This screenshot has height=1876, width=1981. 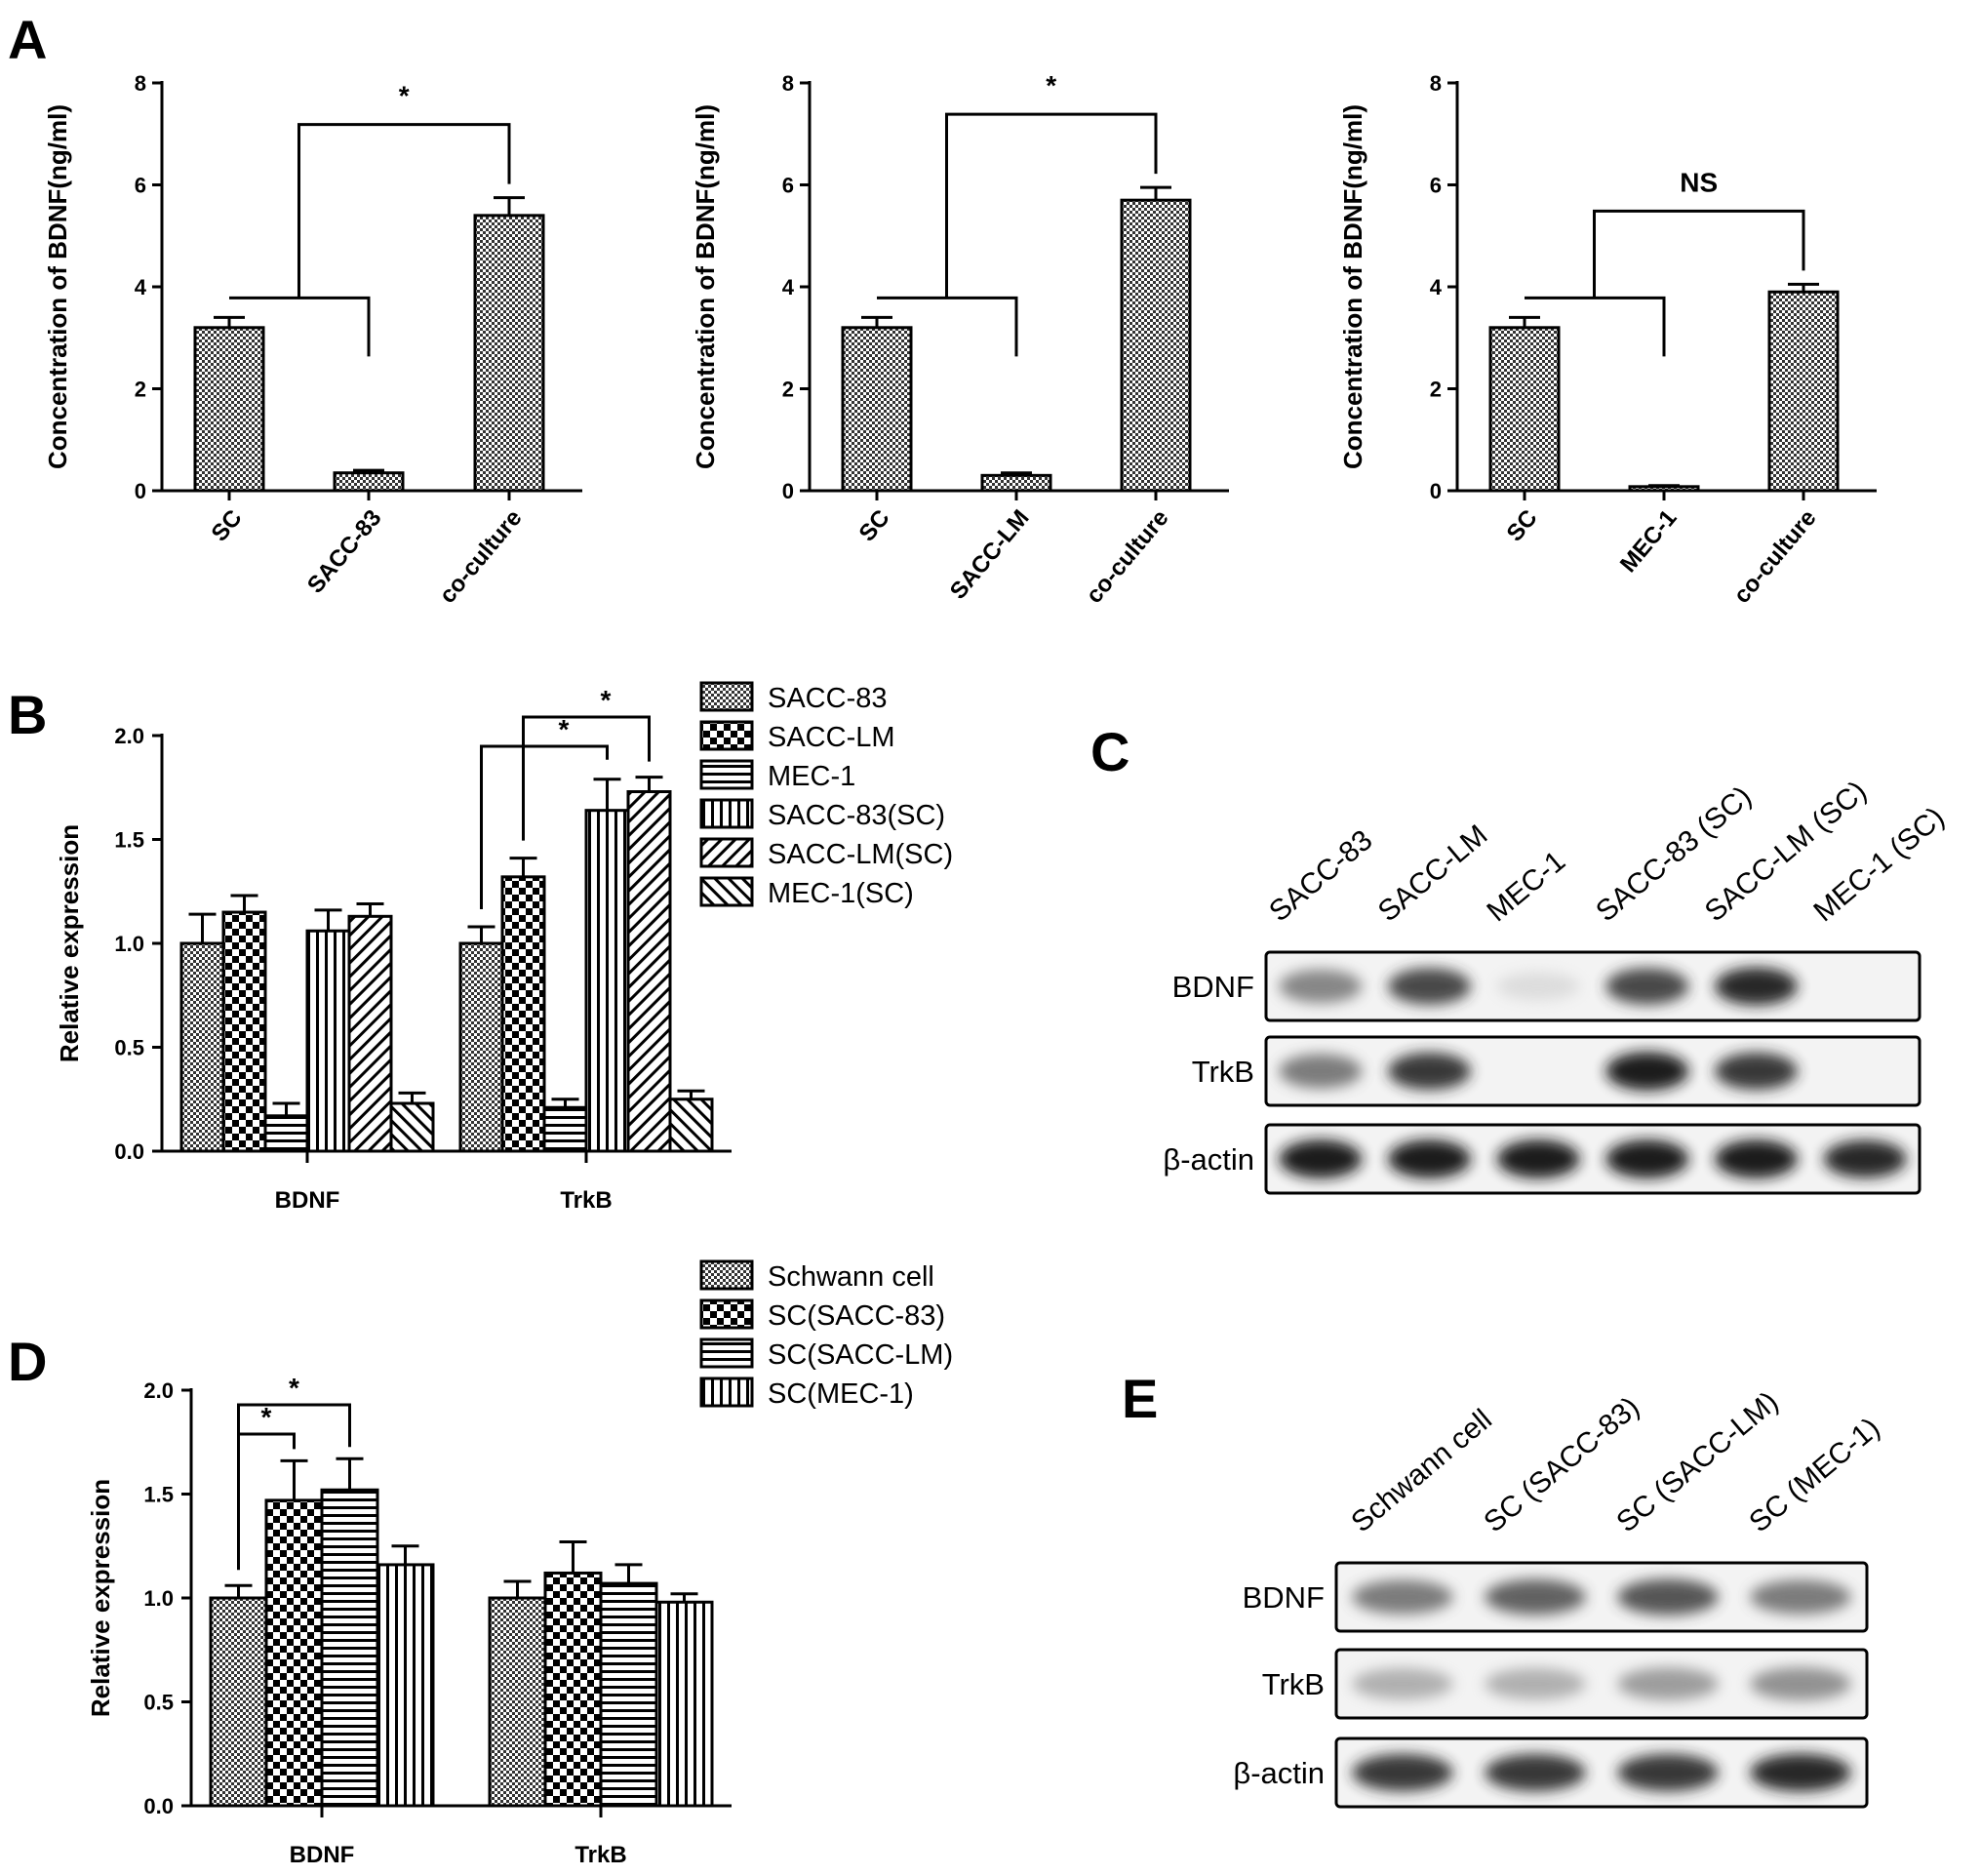 What do you see at coordinates (1593, 986) in the screenshot?
I see `blot-strip-bdnf` at bounding box center [1593, 986].